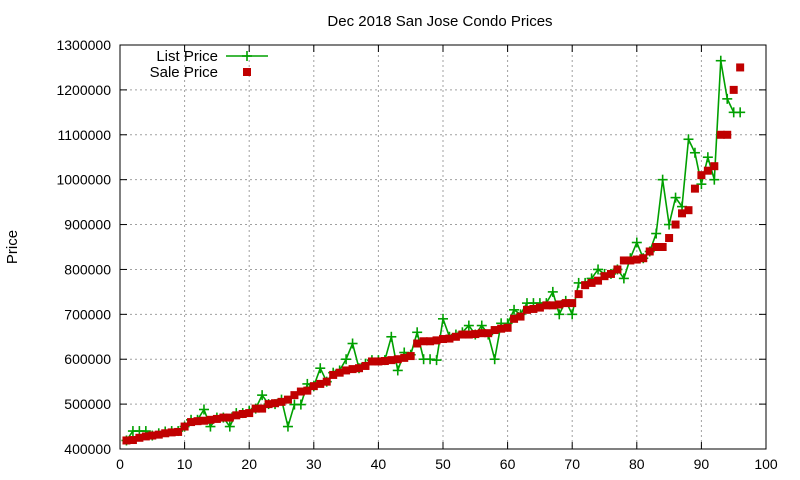 The width and height of the screenshot is (800, 480). Describe the element at coordinates (85, 135) in the screenshot. I see `y-tick-label: 1100000` at that location.